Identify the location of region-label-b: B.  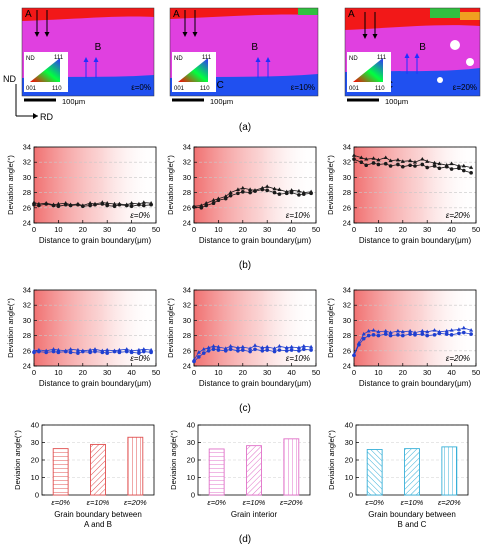
(422, 47).